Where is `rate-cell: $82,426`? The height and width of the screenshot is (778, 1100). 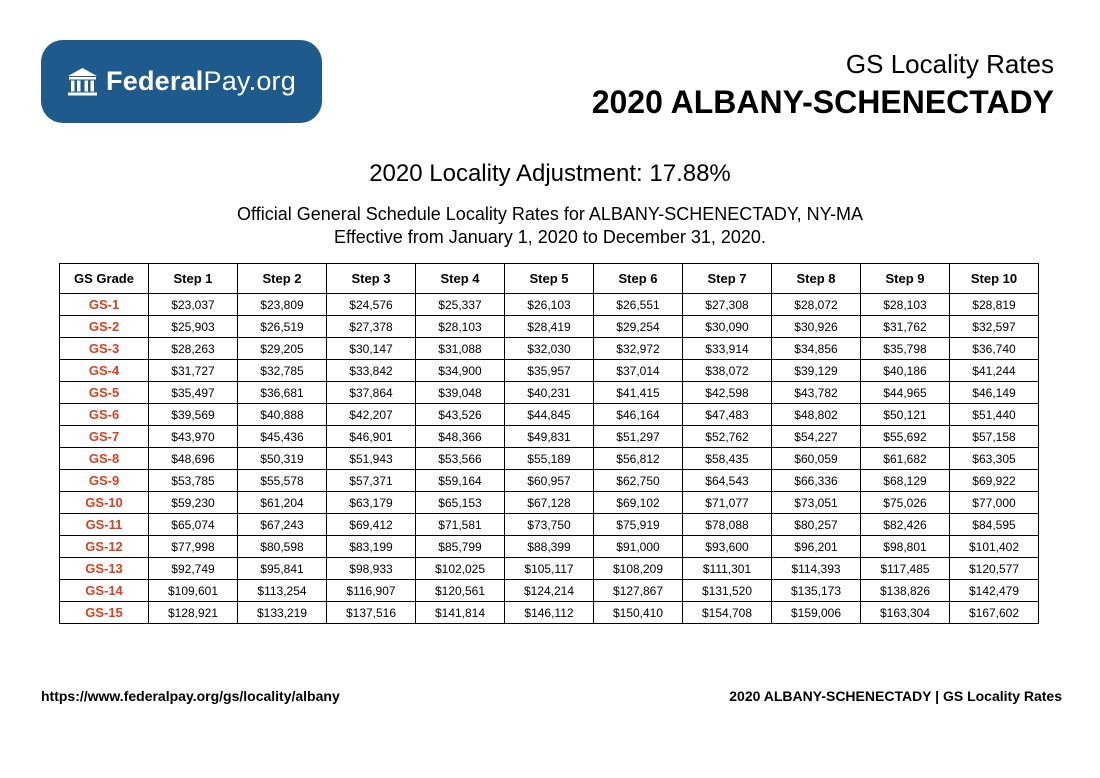 rate-cell: $82,426 is located at coordinates (905, 524).